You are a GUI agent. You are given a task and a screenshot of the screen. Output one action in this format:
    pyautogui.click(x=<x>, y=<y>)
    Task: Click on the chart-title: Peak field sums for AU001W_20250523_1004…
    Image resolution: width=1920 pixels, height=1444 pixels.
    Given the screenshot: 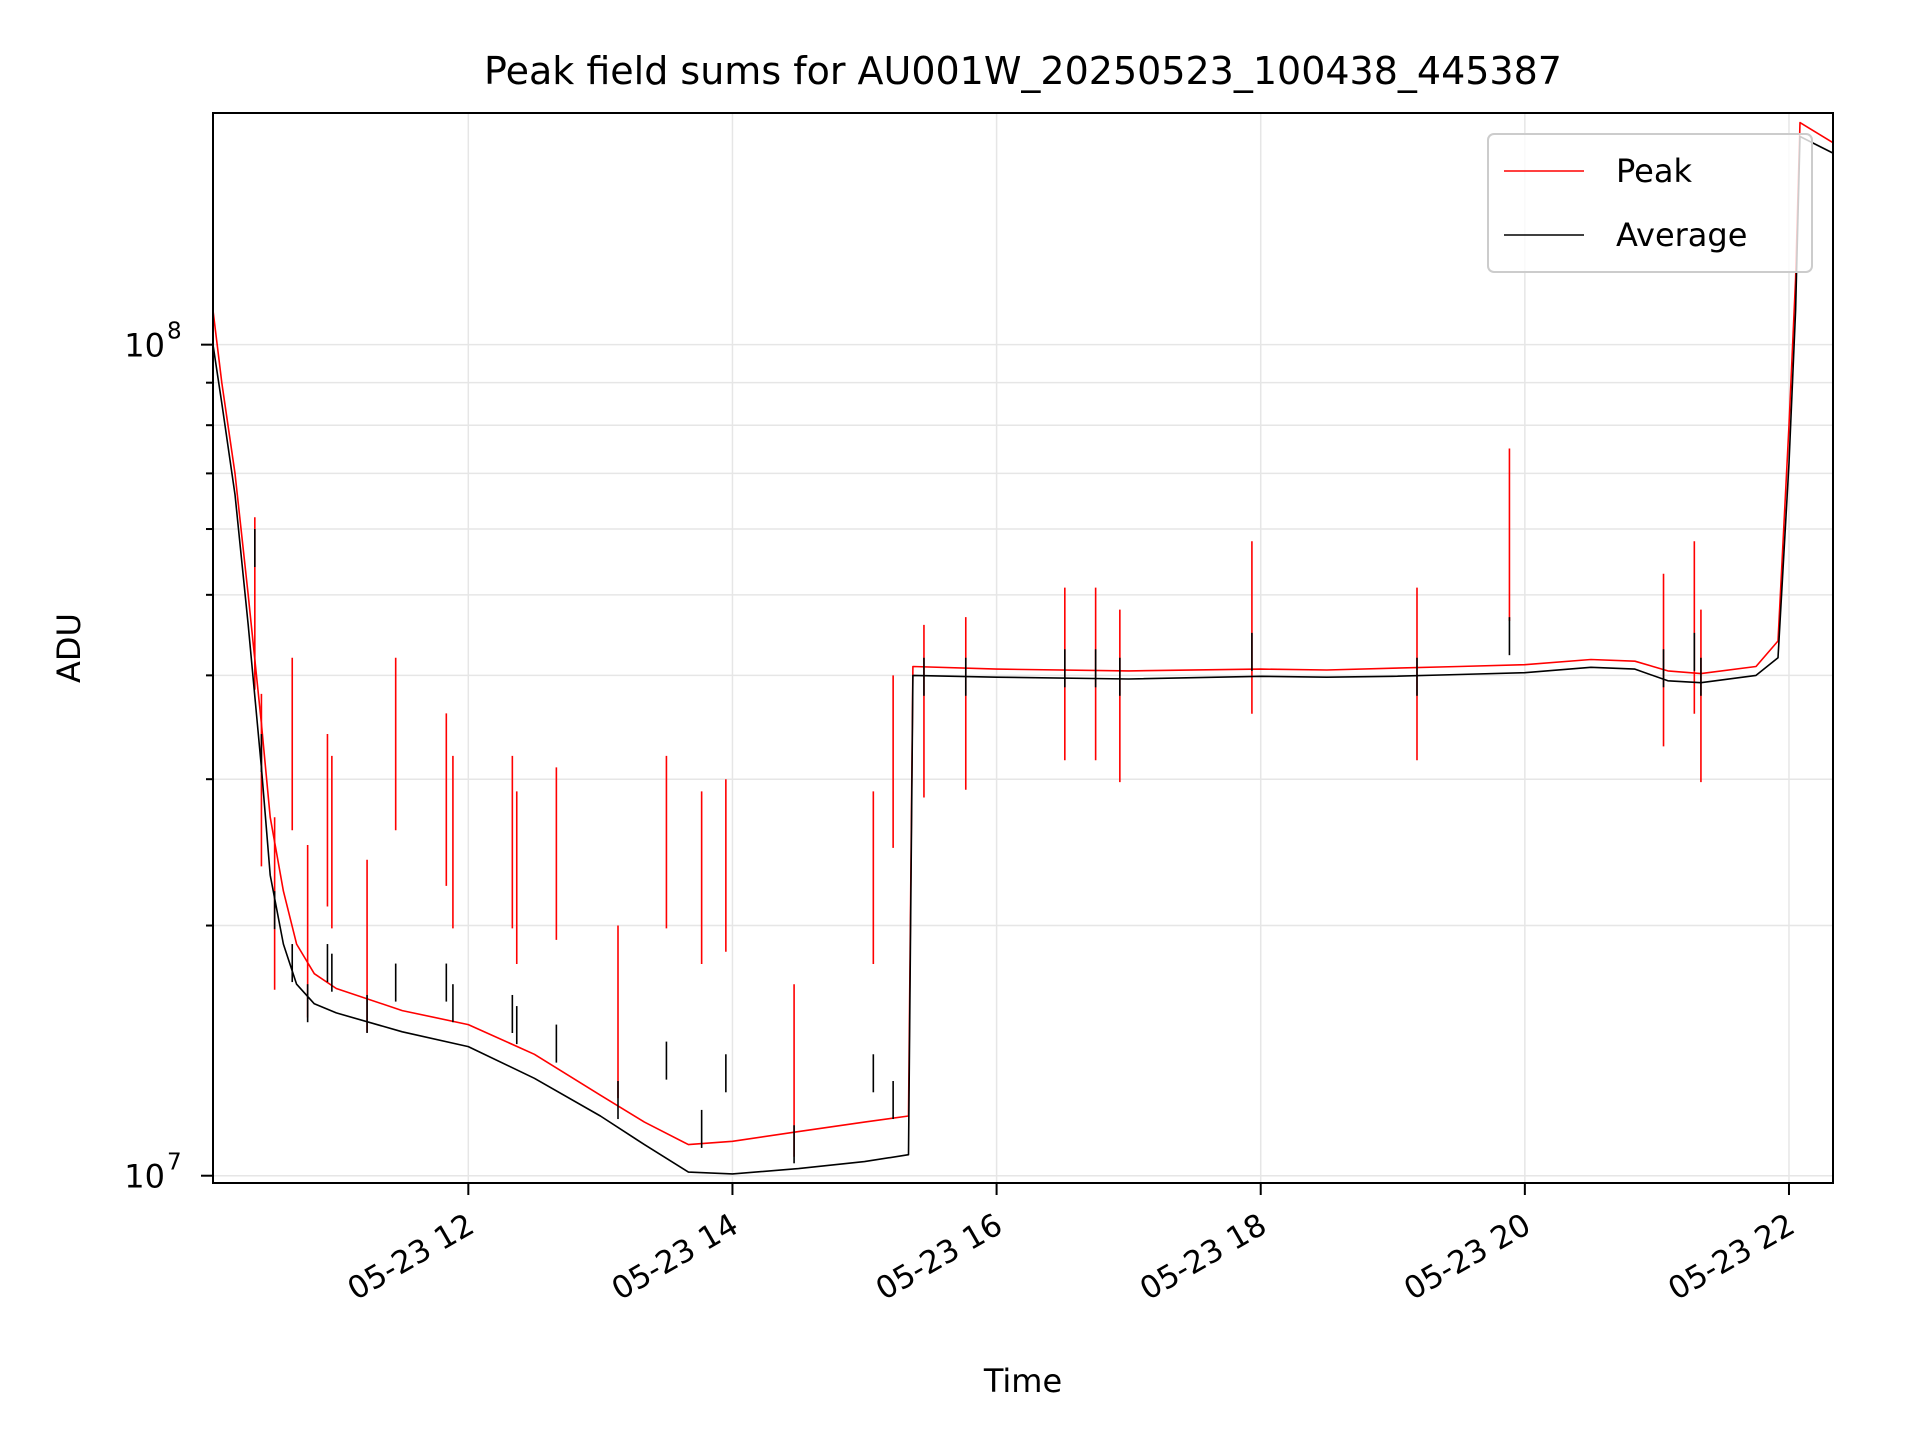 What is the action you would take?
    pyautogui.click(x=1023, y=71)
    